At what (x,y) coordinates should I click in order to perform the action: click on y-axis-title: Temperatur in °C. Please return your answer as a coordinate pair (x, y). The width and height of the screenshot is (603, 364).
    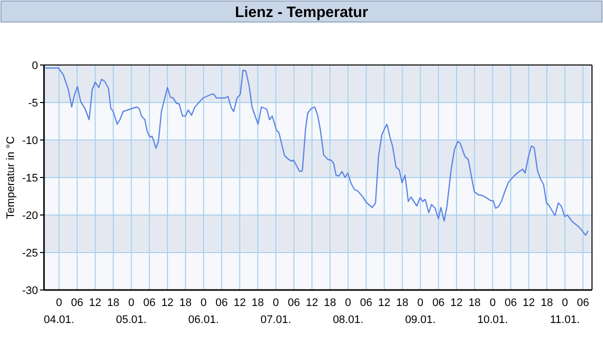
    Looking at the image, I should click on (11, 177).